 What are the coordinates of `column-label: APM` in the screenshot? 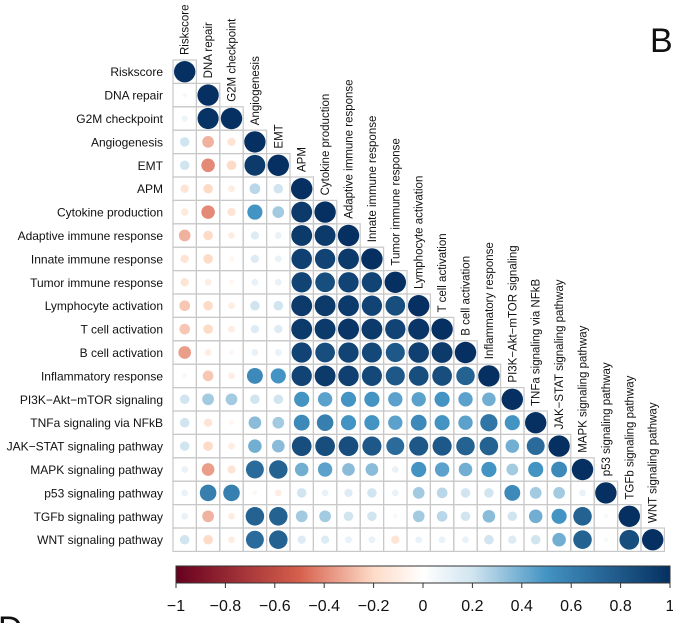 It's located at (303, 159).